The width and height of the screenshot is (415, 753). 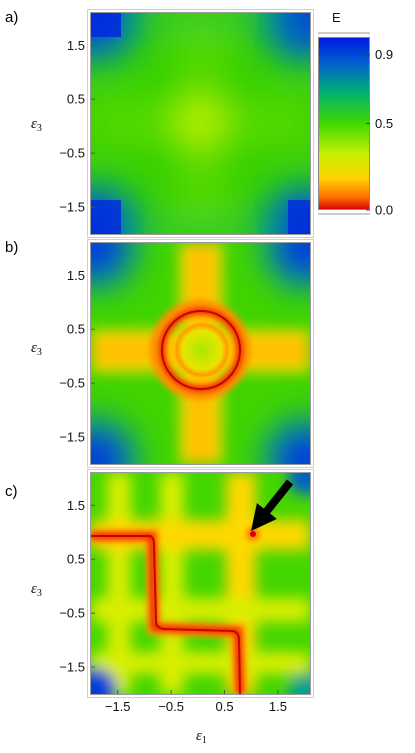 What do you see at coordinates (224, 706) in the screenshot?
I see `xtick-label: 0.5` at bounding box center [224, 706].